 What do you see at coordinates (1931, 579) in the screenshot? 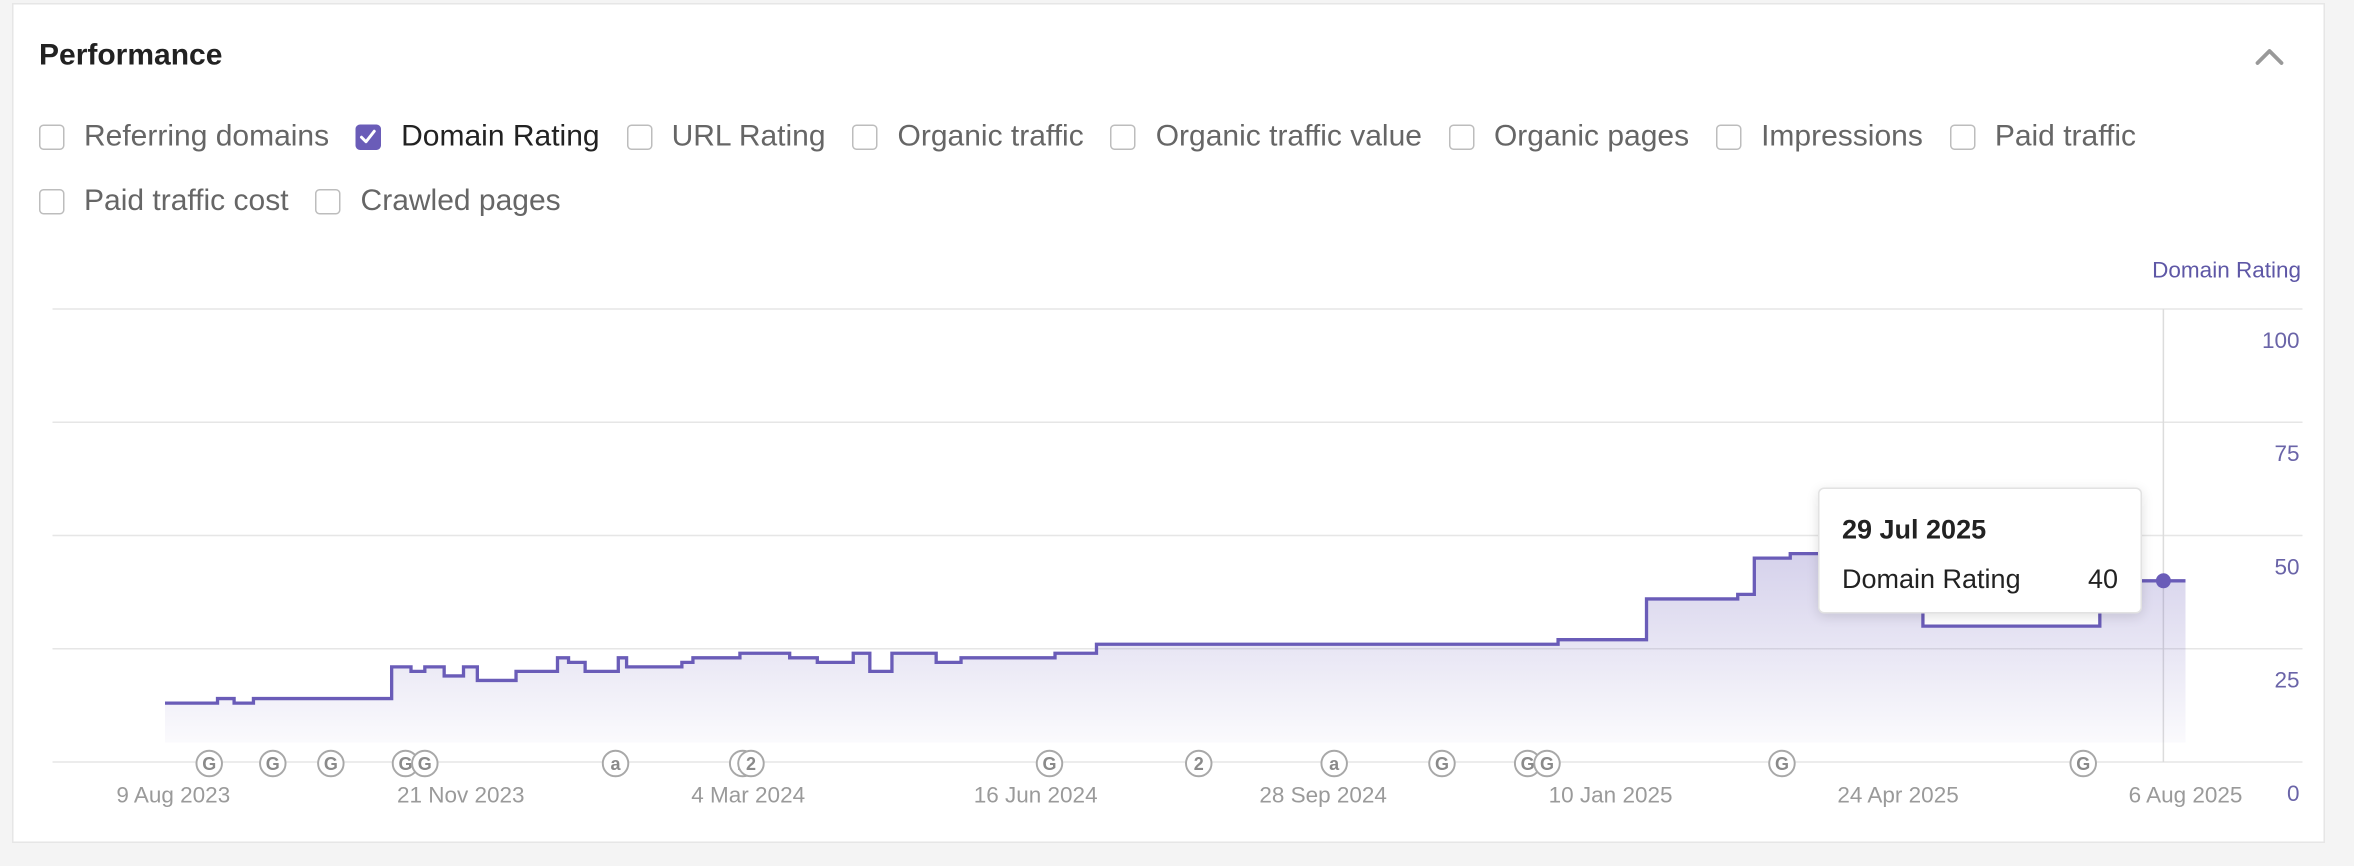
I see `tooltip-series: Domain Rating` at bounding box center [1931, 579].